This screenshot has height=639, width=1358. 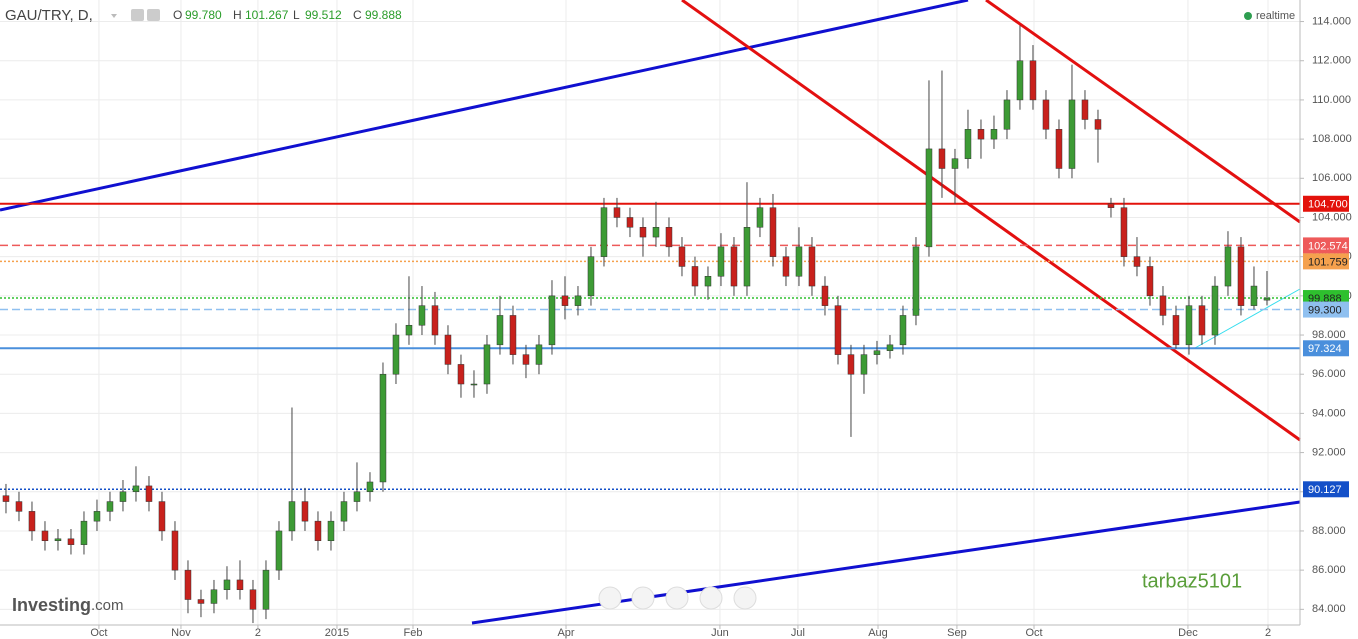 I want to click on y-tick-label: 106.000, so click(x=1332, y=178).